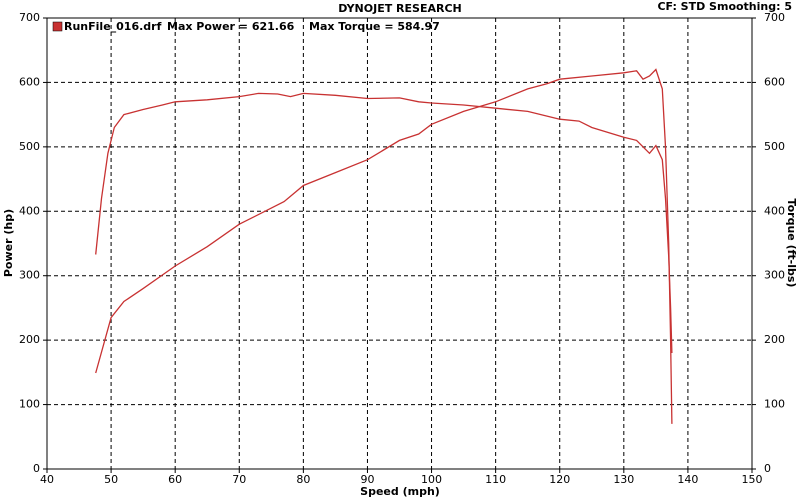  Describe the element at coordinates (774, 146) in the screenshot. I see `y2-tick-label: 500` at that location.